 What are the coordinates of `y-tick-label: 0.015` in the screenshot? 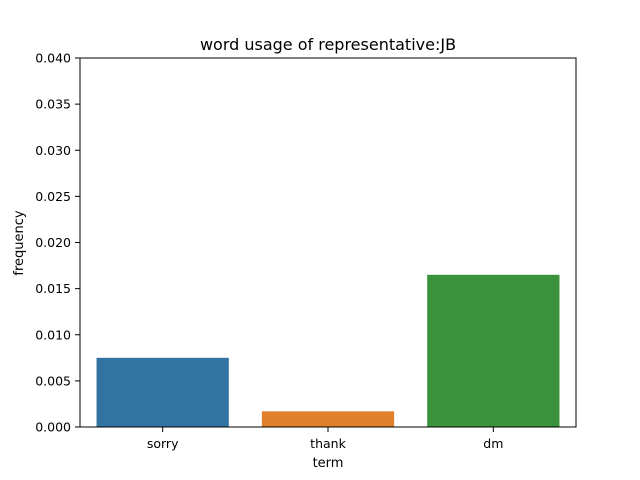 It's located at (53, 288).